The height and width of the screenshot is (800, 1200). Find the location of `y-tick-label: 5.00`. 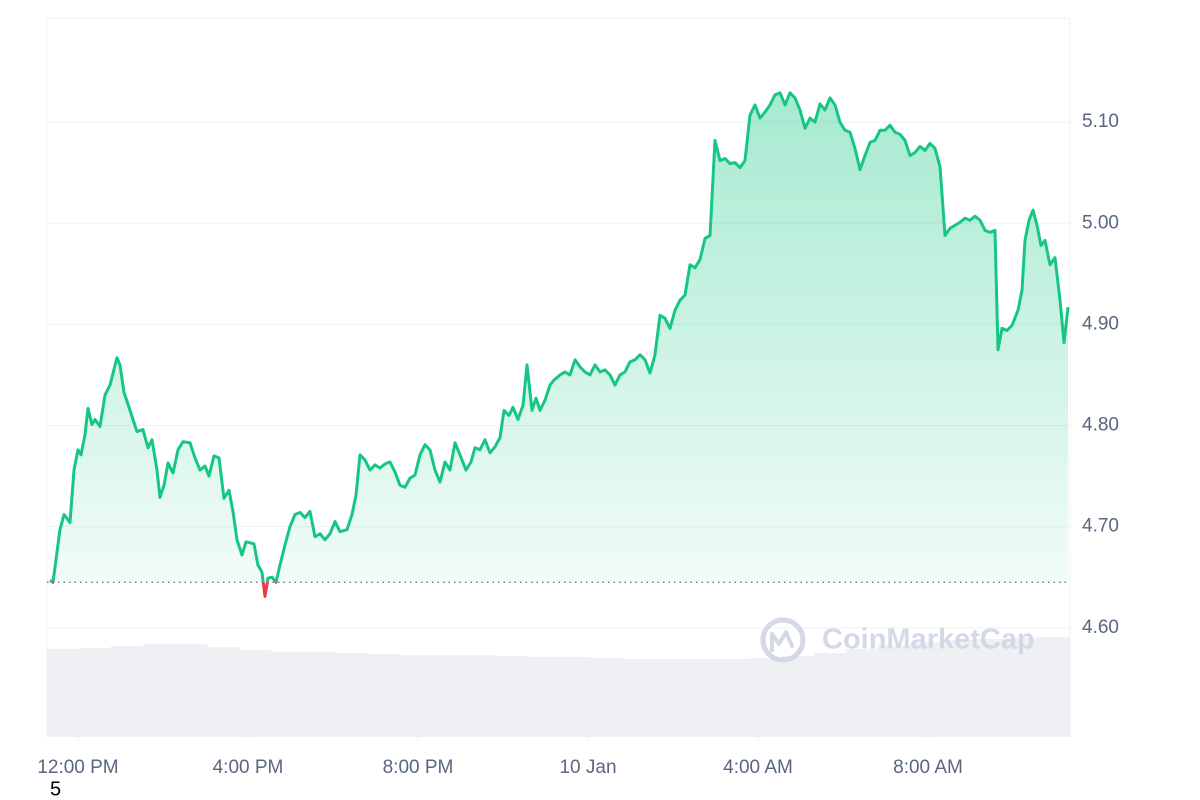

y-tick-label: 5.00 is located at coordinates (1100, 222).